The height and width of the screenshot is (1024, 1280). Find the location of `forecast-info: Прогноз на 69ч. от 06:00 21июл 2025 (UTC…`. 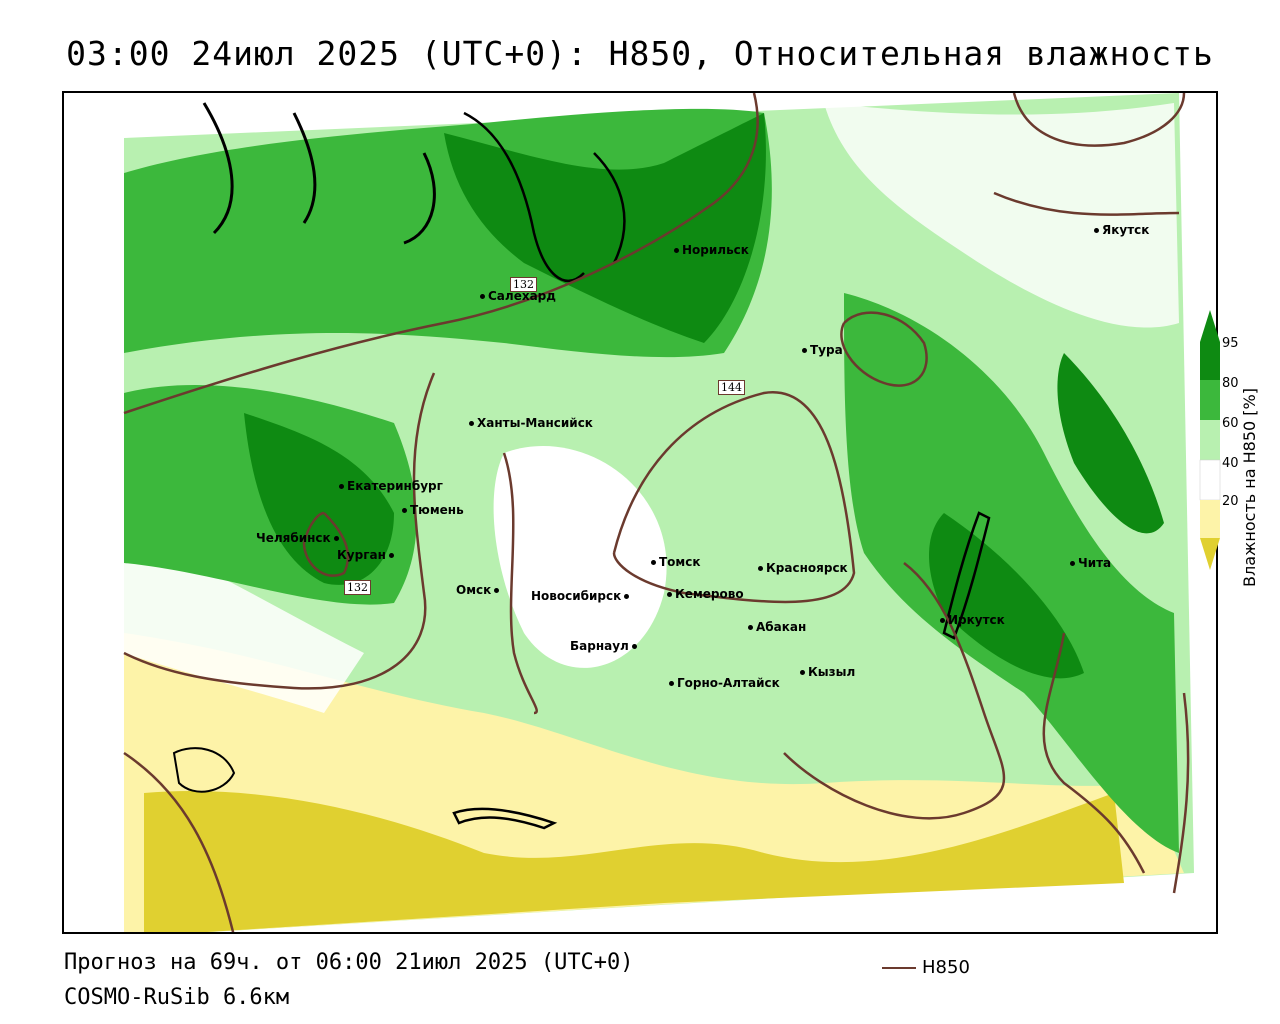

forecast-info: Прогноз на 69ч. от 06:00 21июл 2025 (UTC… is located at coordinates (349, 962).